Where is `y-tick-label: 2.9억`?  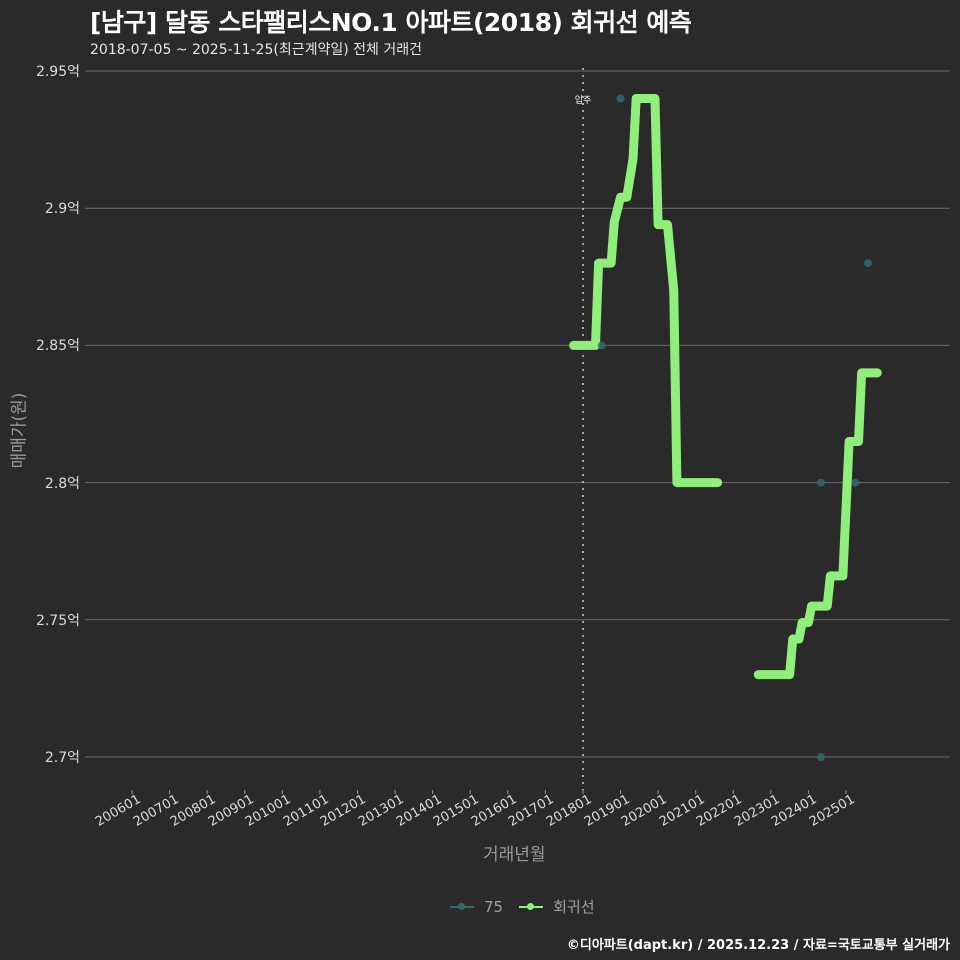 y-tick-label: 2.9억 is located at coordinates (62, 209).